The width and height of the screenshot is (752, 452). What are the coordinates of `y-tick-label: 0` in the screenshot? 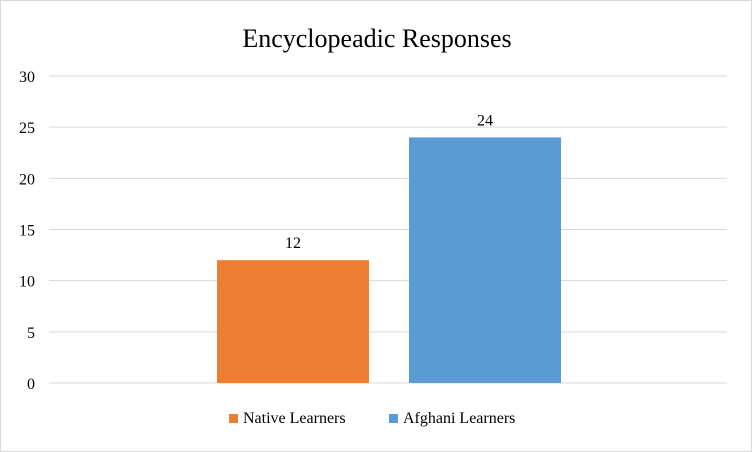 It's located at (31, 384).